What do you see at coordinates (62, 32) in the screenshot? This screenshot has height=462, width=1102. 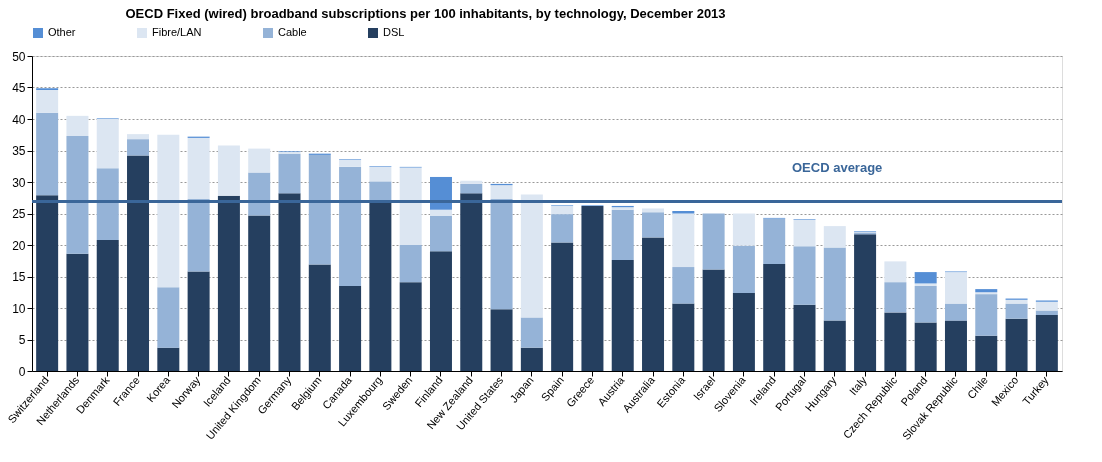 I see `legend-label: Other` at bounding box center [62, 32].